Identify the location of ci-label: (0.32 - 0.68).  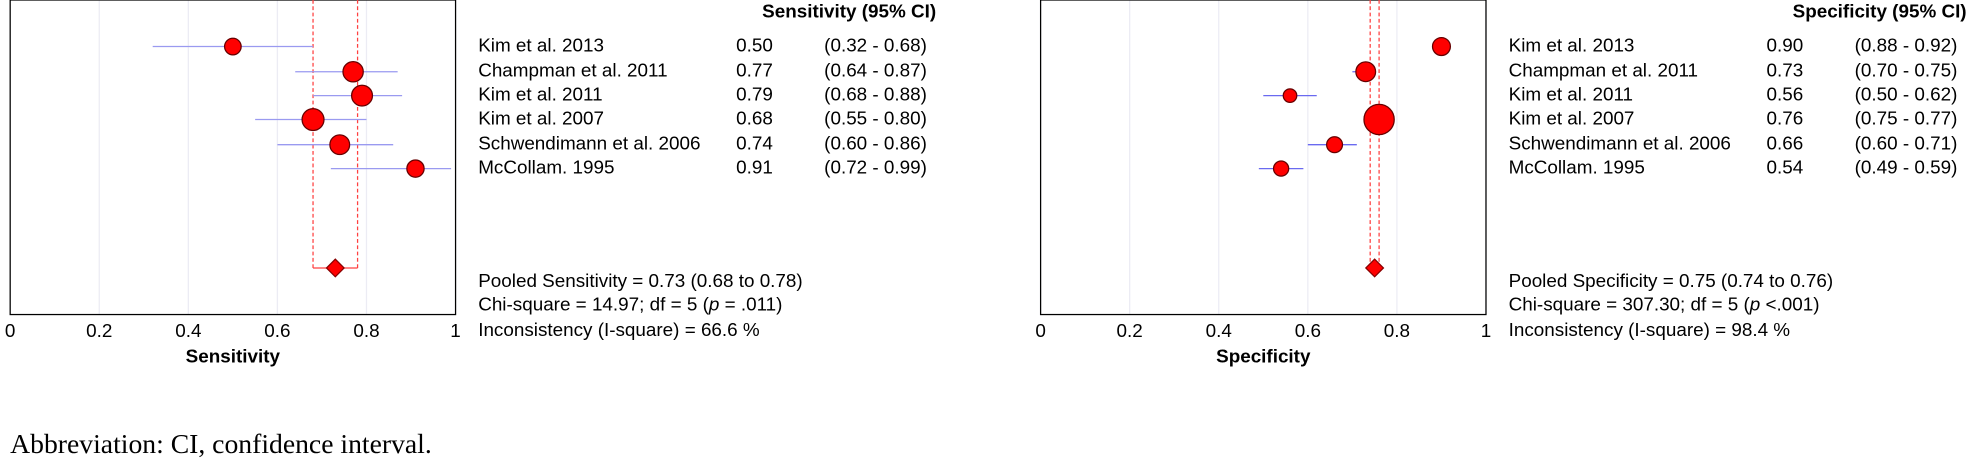
(875, 45).